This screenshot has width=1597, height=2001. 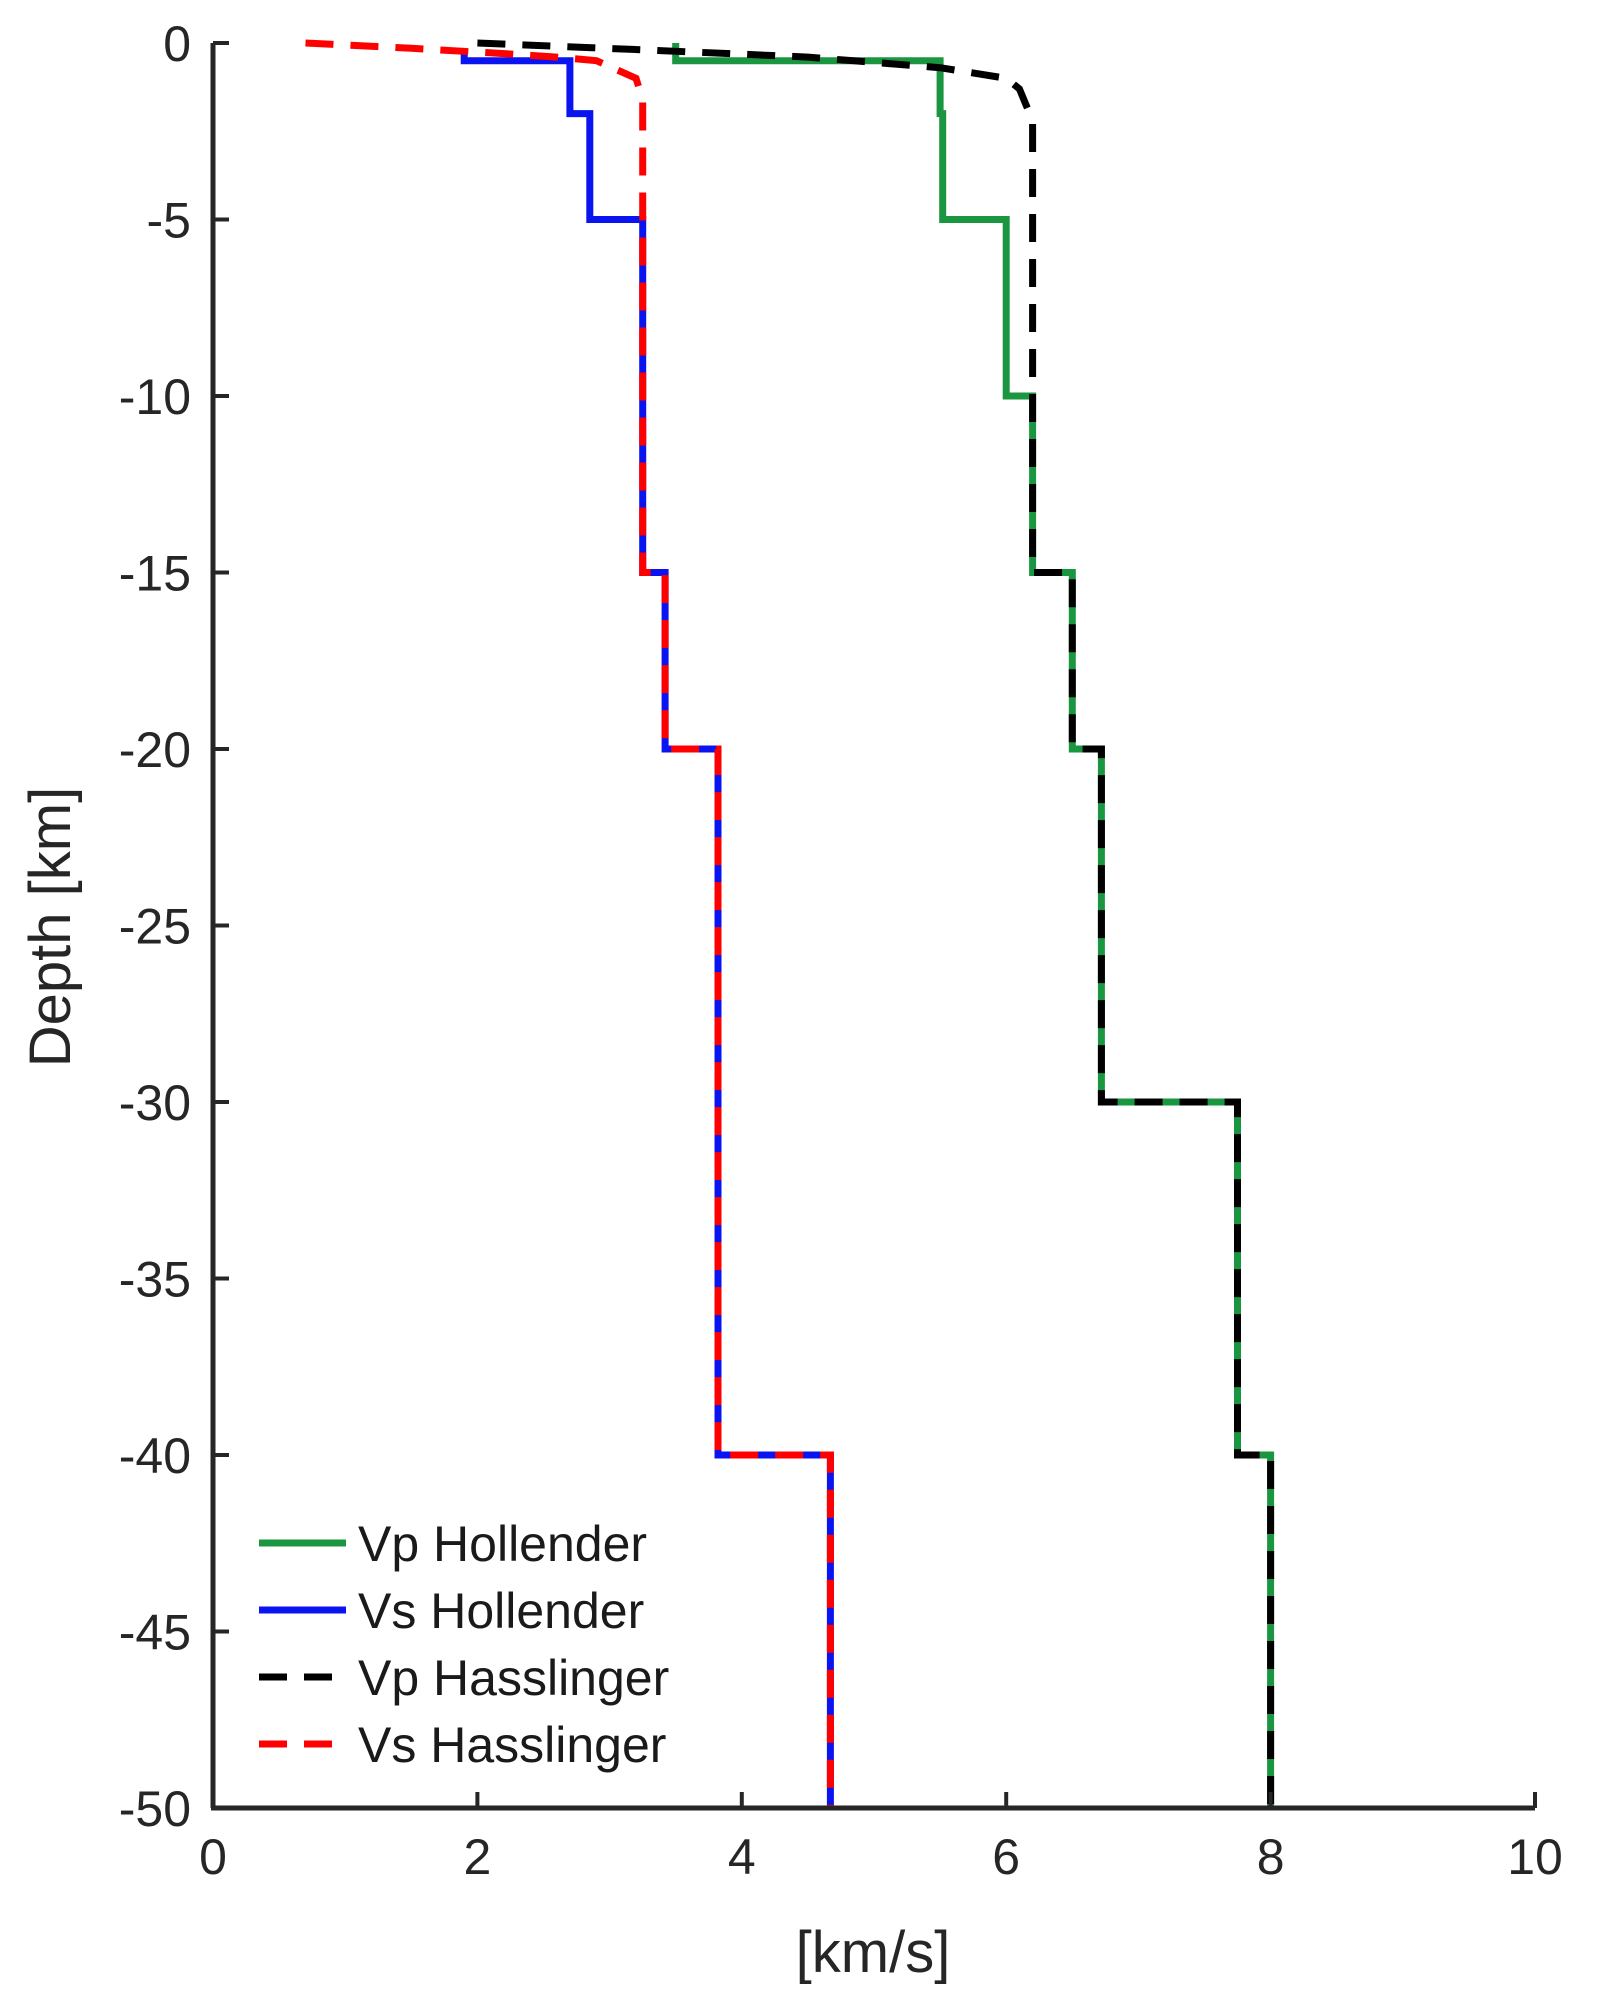 I want to click on y-tick-label: -5, so click(x=169, y=221).